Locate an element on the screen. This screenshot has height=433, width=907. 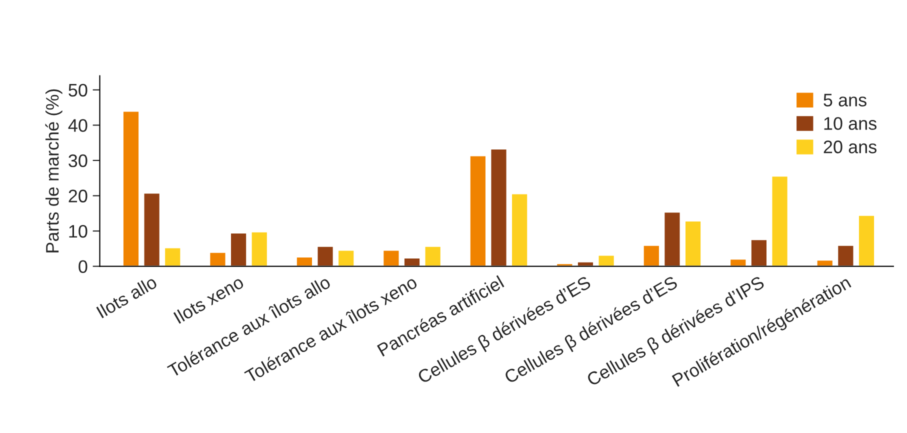
y-tick-label: 10 is located at coordinates (78, 231).